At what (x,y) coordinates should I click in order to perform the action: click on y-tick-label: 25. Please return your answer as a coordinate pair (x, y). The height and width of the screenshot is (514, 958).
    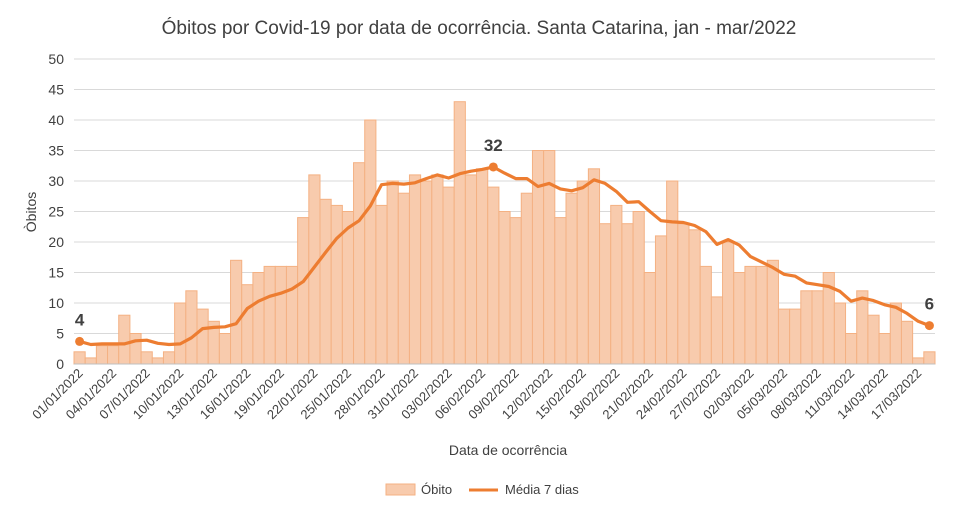
    Looking at the image, I should click on (56, 212).